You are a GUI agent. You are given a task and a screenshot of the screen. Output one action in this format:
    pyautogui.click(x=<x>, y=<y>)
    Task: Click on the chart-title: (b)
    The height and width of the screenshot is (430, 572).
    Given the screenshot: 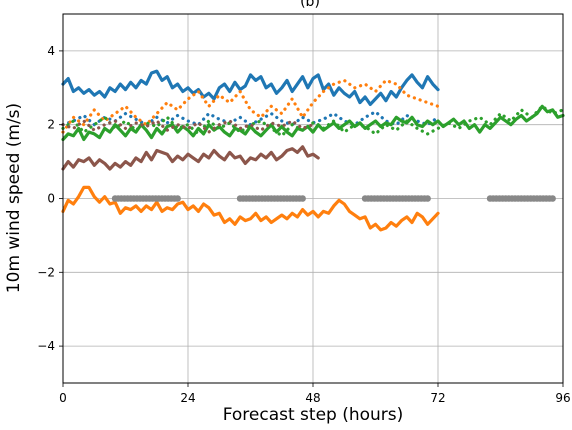 What is the action you would take?
    pyautogui.click(x=310, y=5)
    